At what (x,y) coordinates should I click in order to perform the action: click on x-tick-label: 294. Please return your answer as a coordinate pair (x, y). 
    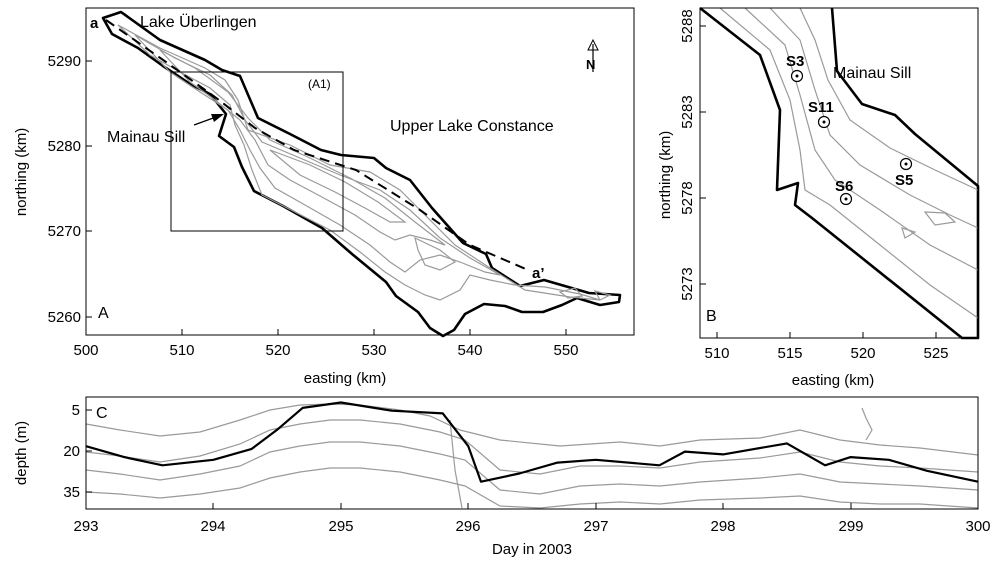
    Looking at the image, I should click on (212, 526).